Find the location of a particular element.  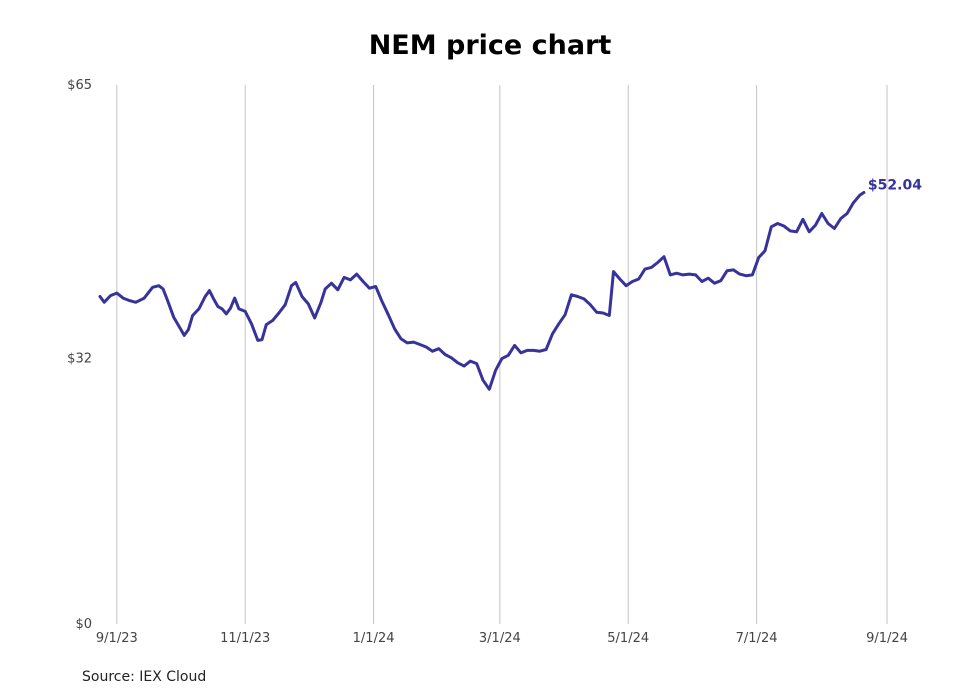

x-tick-label: 5/1/24 is located at coordinates (628, 638).